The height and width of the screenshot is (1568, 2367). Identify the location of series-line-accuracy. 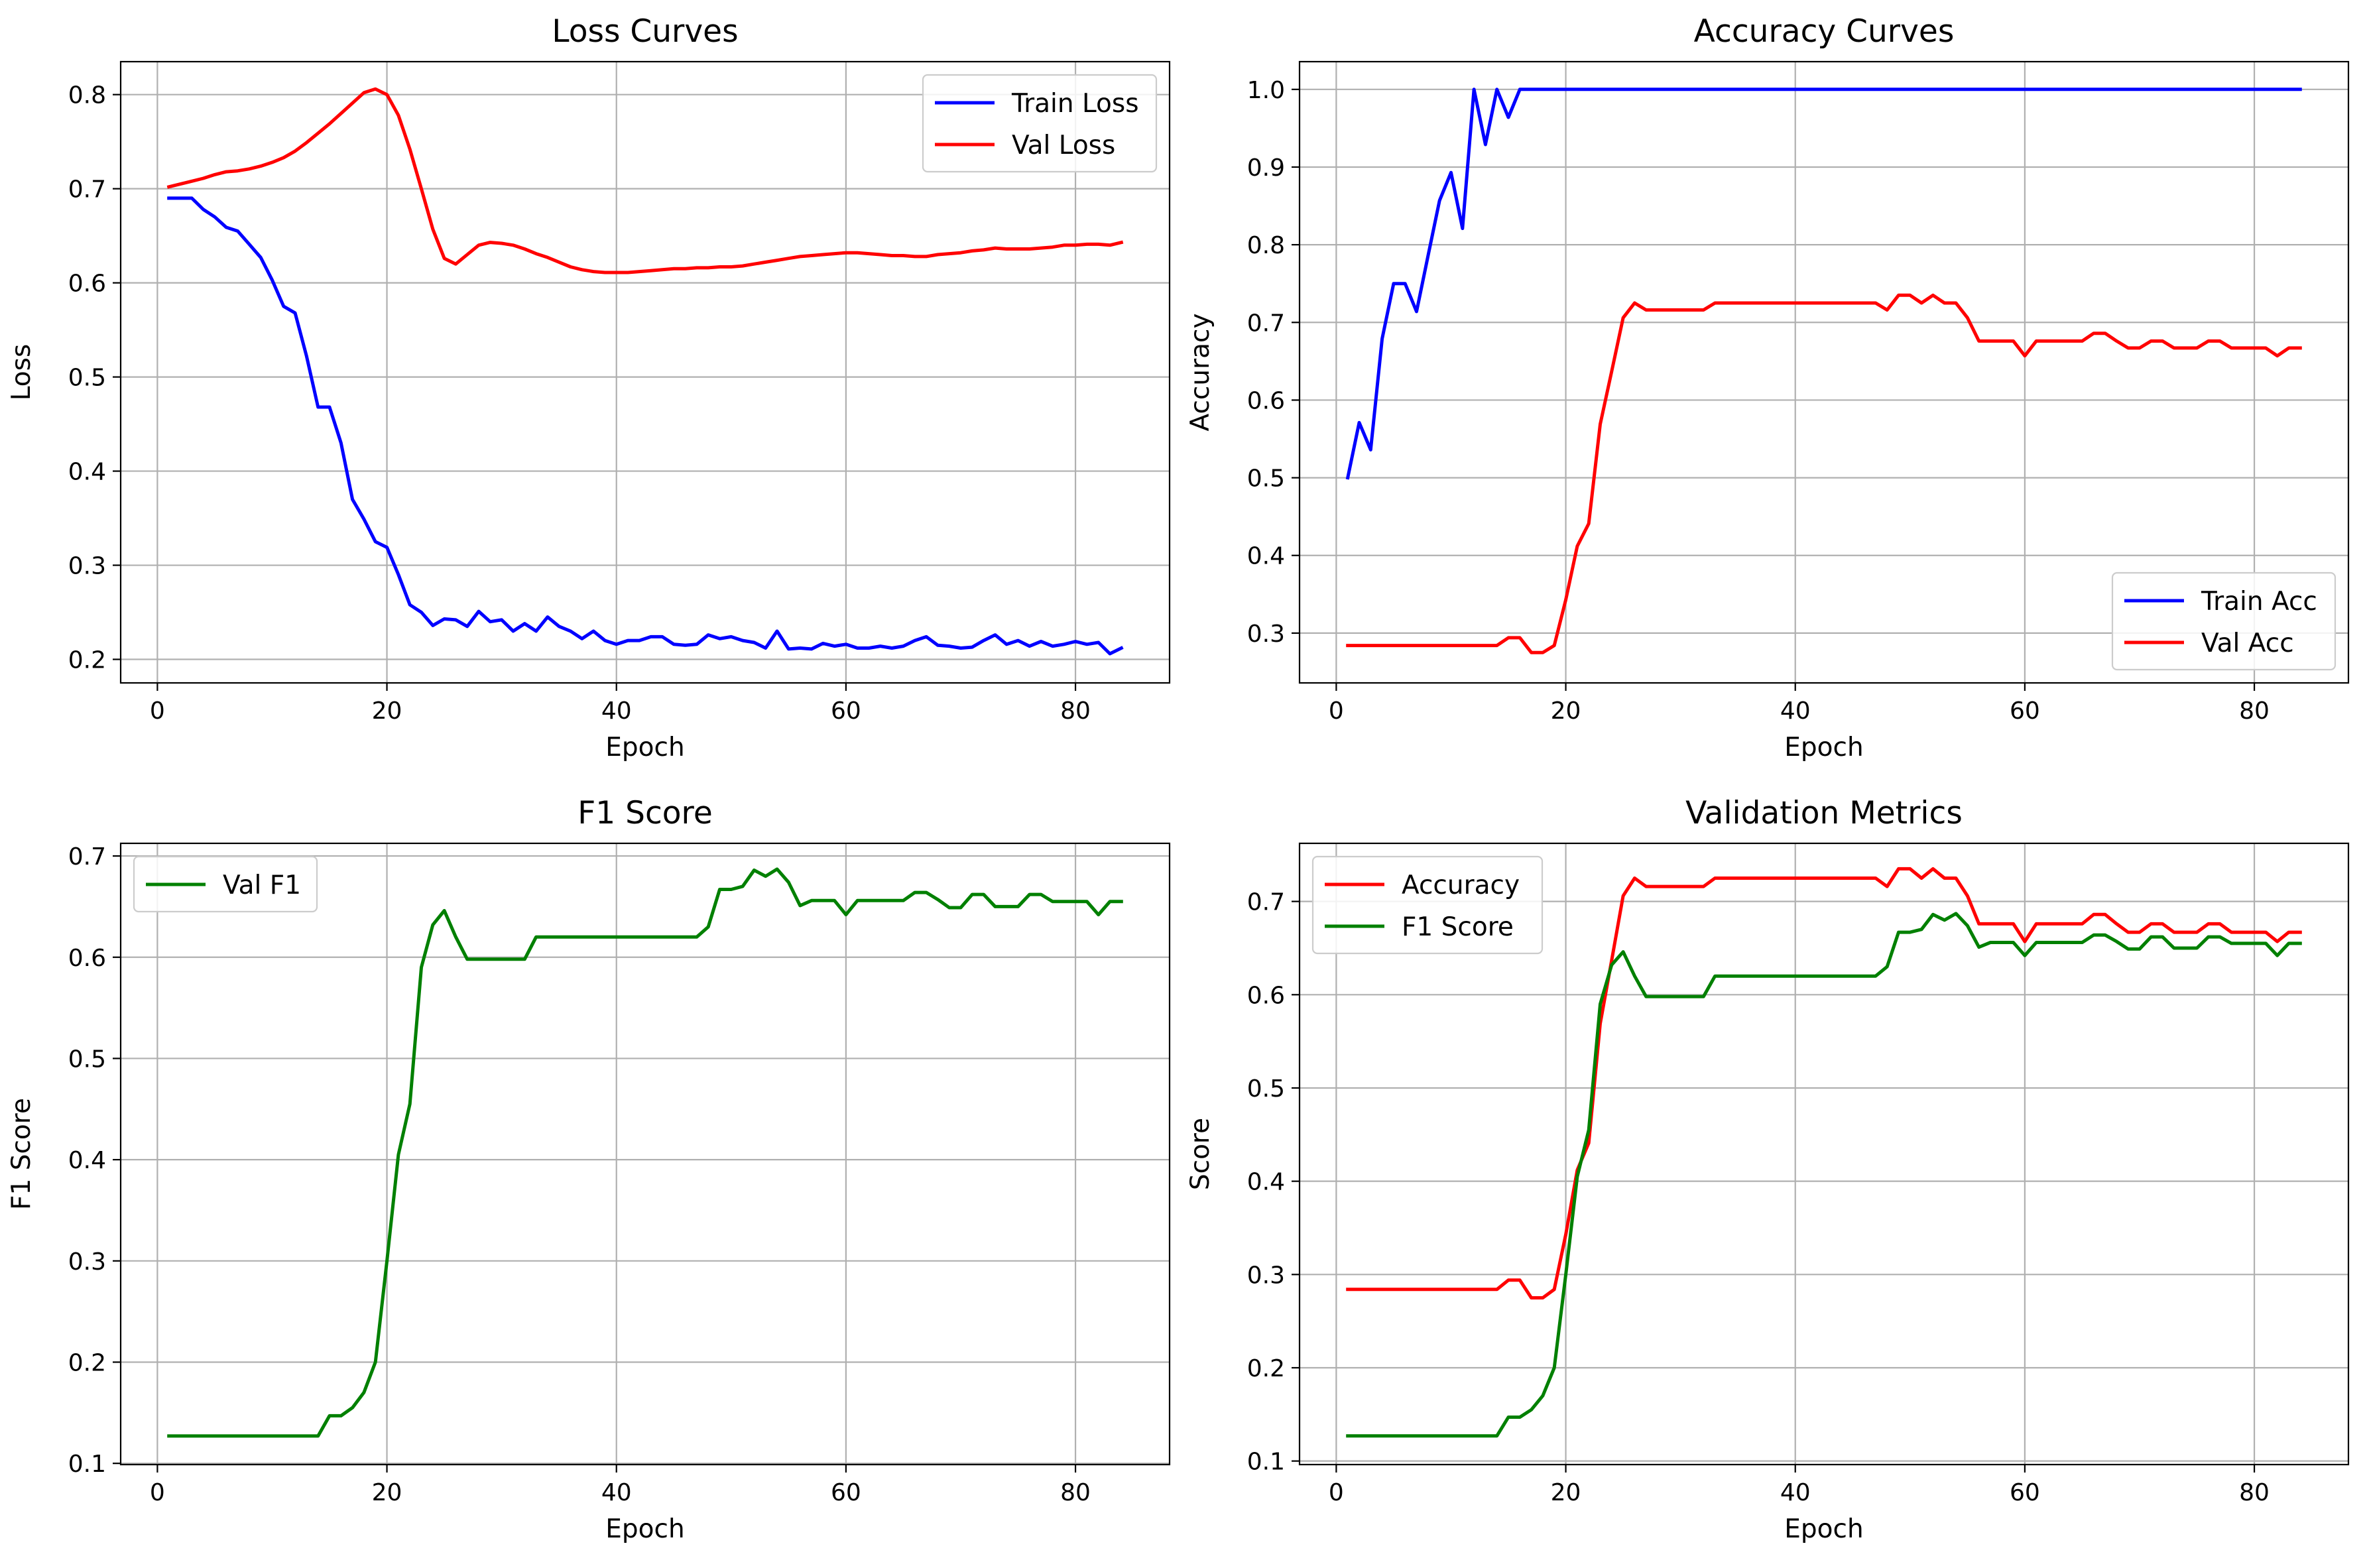
(1824, 1083).